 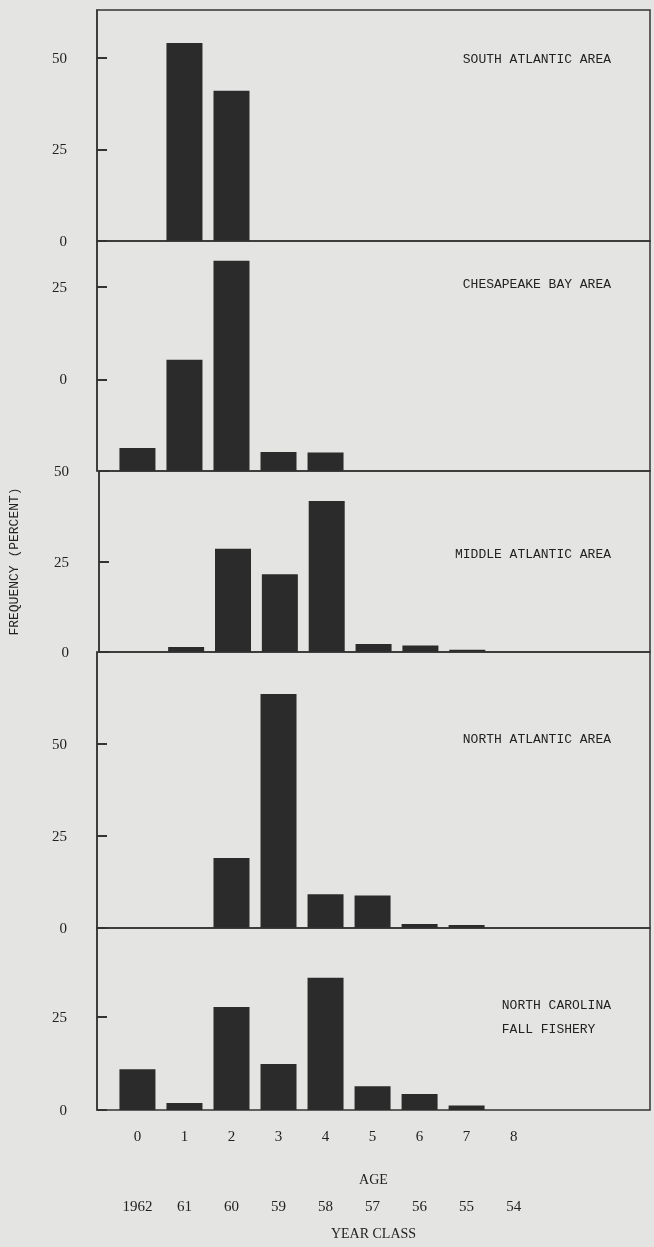 I want to click on x2-tick-label: 56, so click(x=420, y=1205).